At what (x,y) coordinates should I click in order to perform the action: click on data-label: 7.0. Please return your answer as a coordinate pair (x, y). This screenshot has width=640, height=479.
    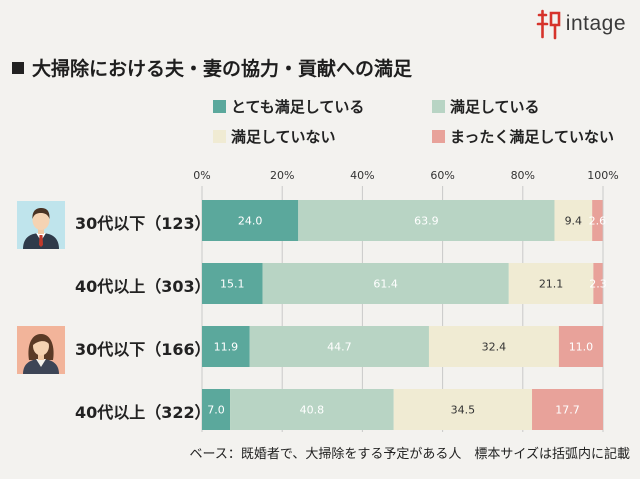
    Looking at the image, I should click on (216, 410).